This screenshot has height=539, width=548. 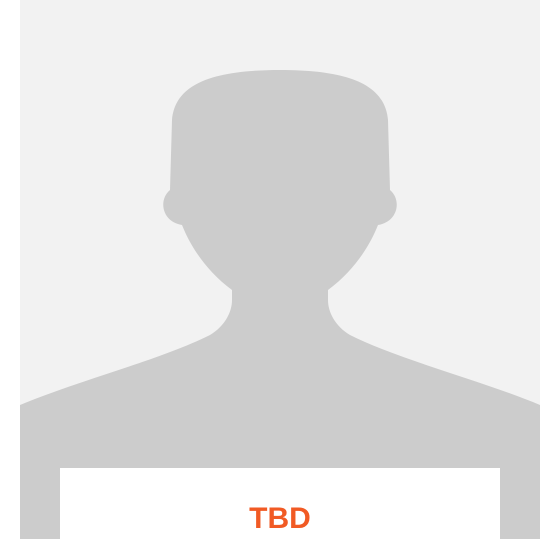 I want to click on profile-name: TBD, so click(x=280, y=518).